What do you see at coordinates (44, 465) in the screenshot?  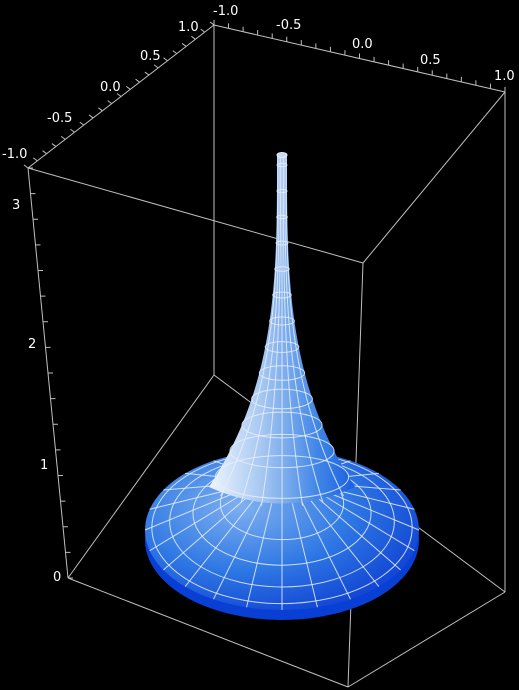 I see `z-tick-label: 1` at bounding box center [44, 465].